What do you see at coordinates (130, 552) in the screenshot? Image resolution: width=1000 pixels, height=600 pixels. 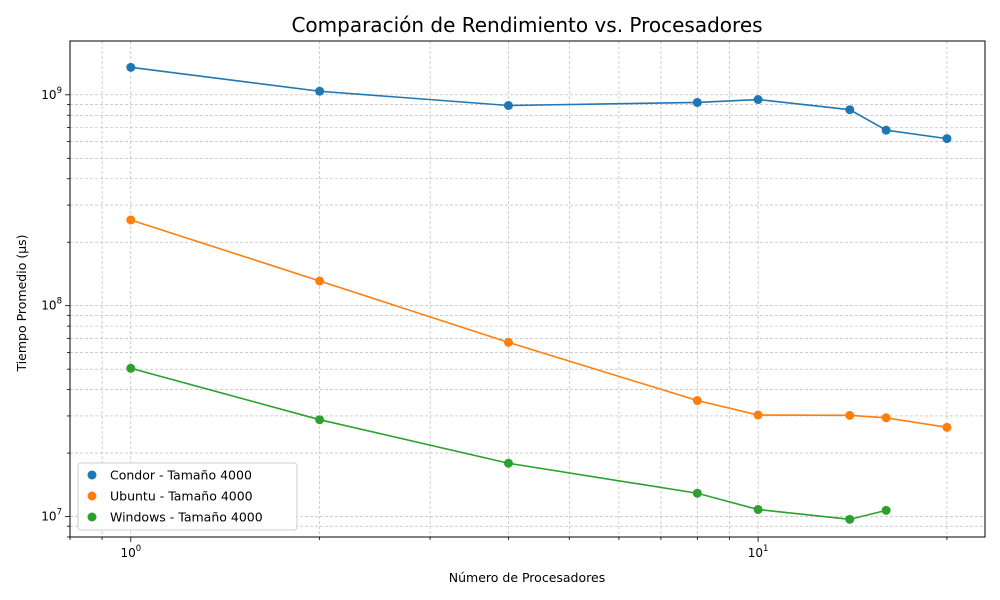 I see `x-tick-label: 10⁰` at bounding box center [130, 552].